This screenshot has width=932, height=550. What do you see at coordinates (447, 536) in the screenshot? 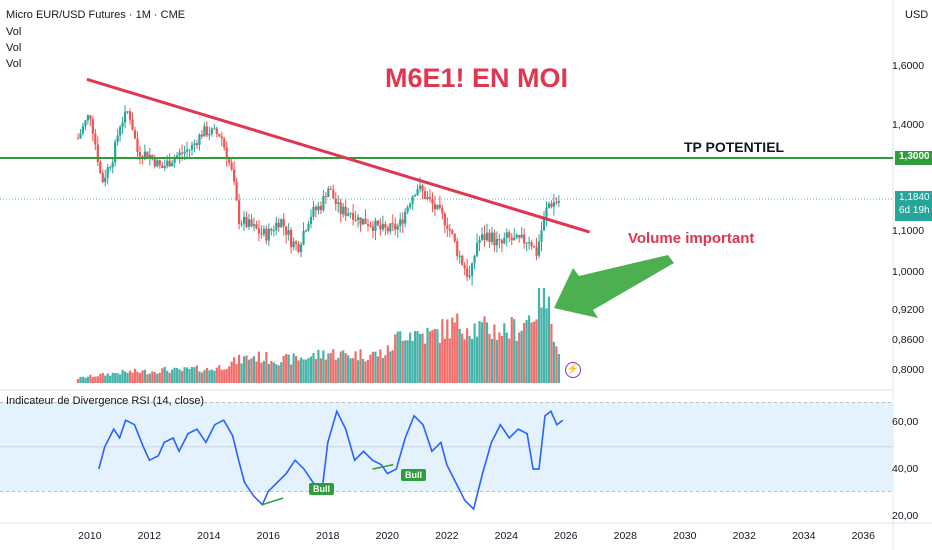
I see `time-tick-label: 2022` at bounding box center [447, 536].